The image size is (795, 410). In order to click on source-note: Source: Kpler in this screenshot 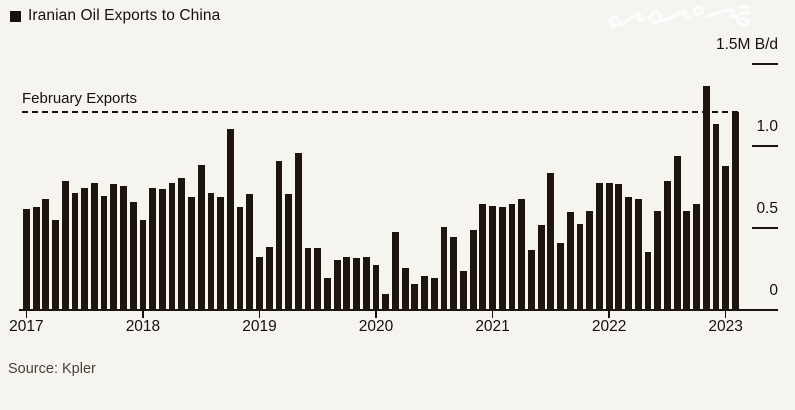, I will do `click(52, 369)`.